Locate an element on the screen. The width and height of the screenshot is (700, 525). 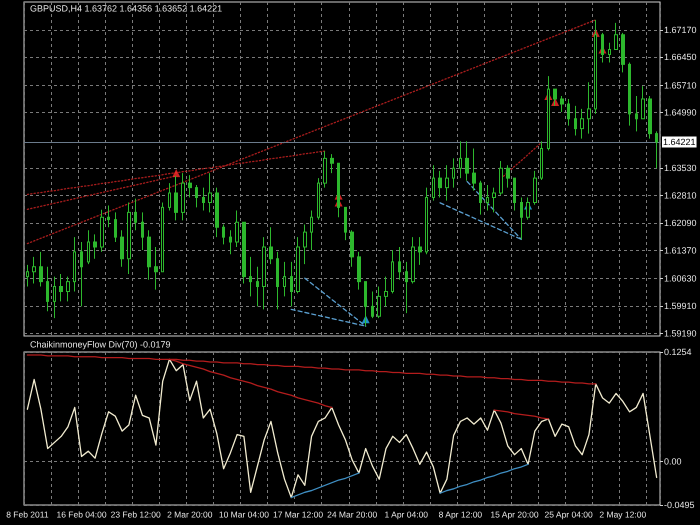
x-tick-label: 2 May 12:00 is located at coordinates (622, 515).